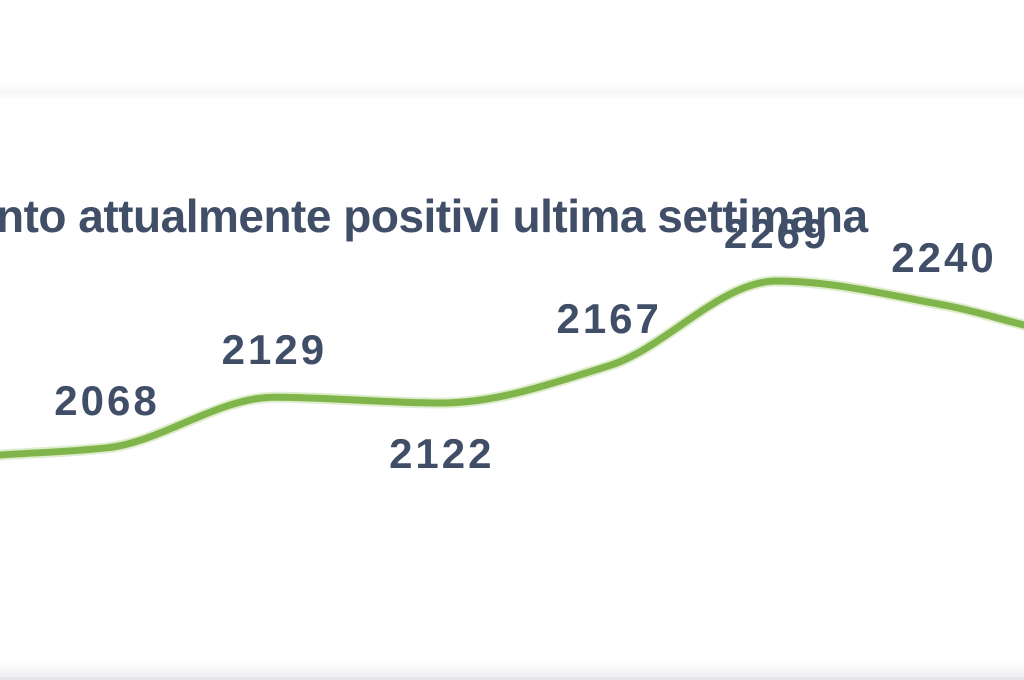  I want to click on point-label-5: 2269, so click(776, 233).